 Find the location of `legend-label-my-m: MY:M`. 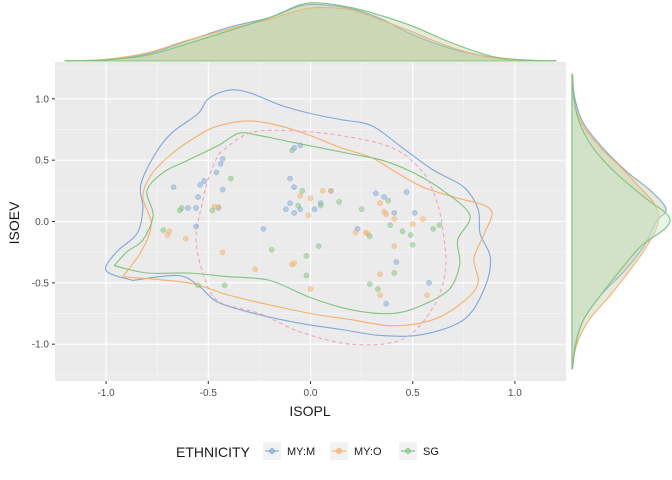

legend-label-my-m: MY:M is located at coordinates (301, 452).